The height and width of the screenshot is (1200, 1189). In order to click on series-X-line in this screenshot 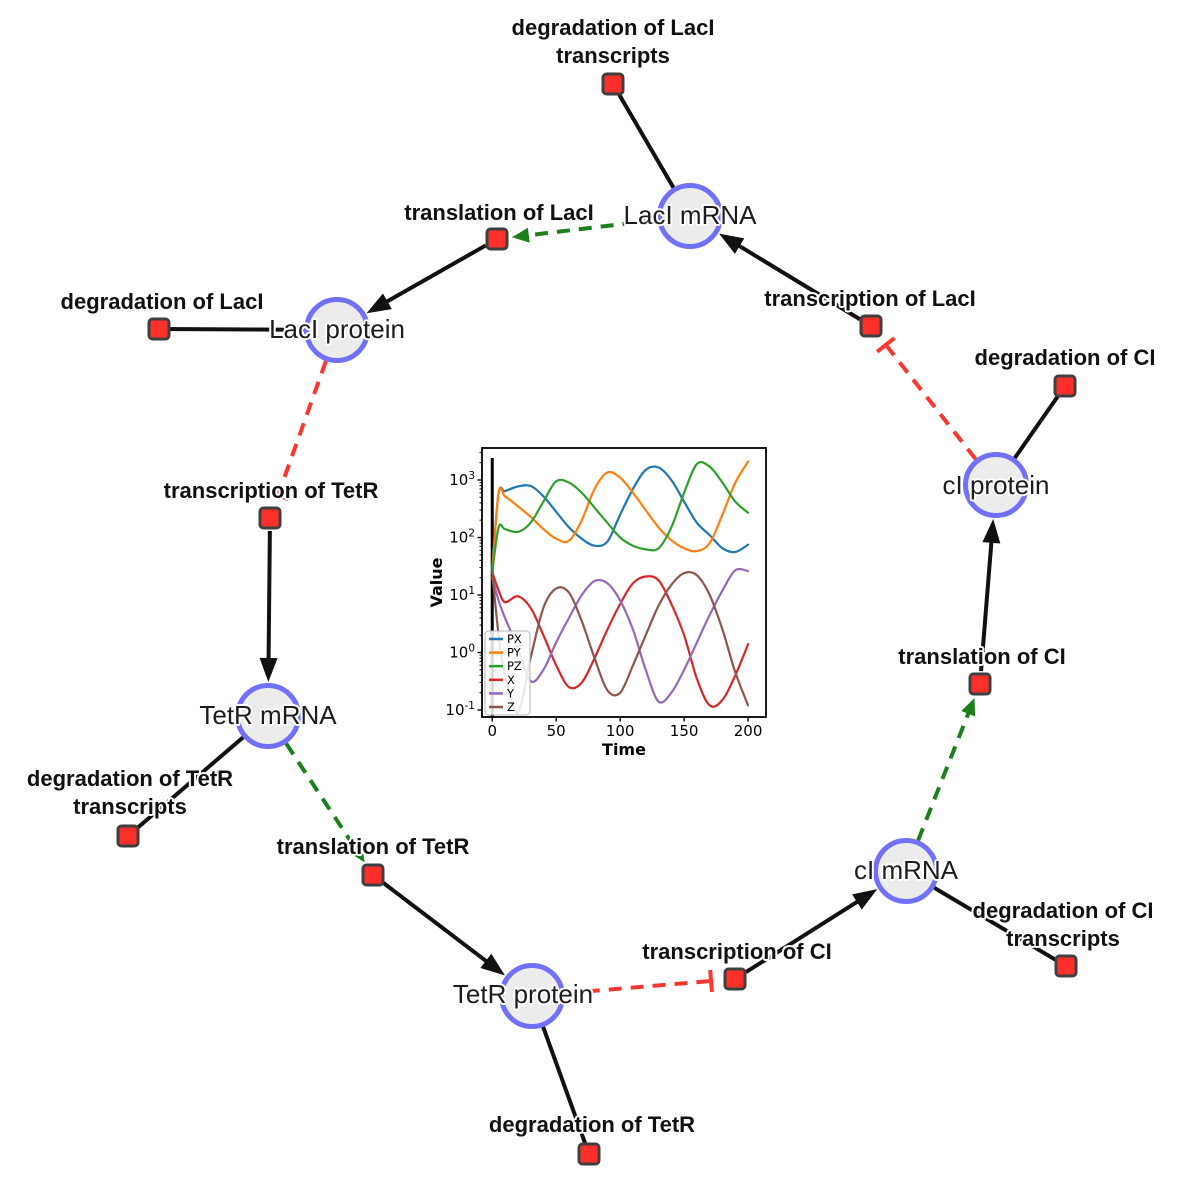, I will do `click(620, 639)`.